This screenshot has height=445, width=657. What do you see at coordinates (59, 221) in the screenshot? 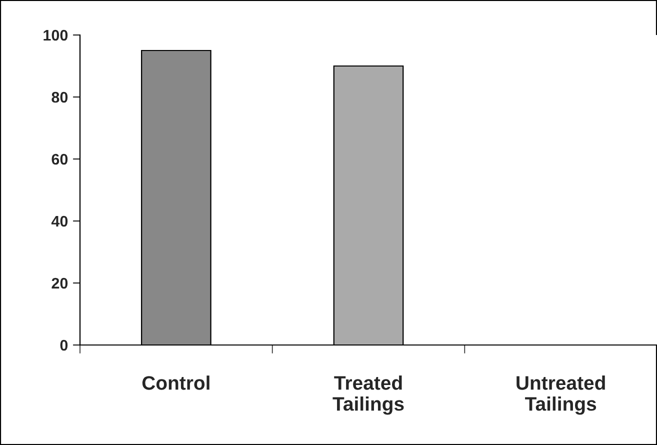
I see `y-tick-label: 40` at bounding box center [59, 221].